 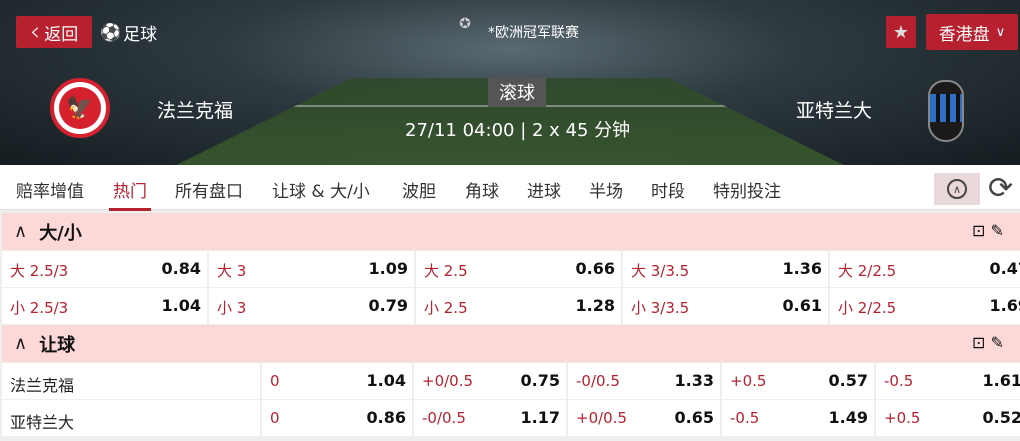 I want to click on tab-0: 赔率增值, so click(x=50, y=192).